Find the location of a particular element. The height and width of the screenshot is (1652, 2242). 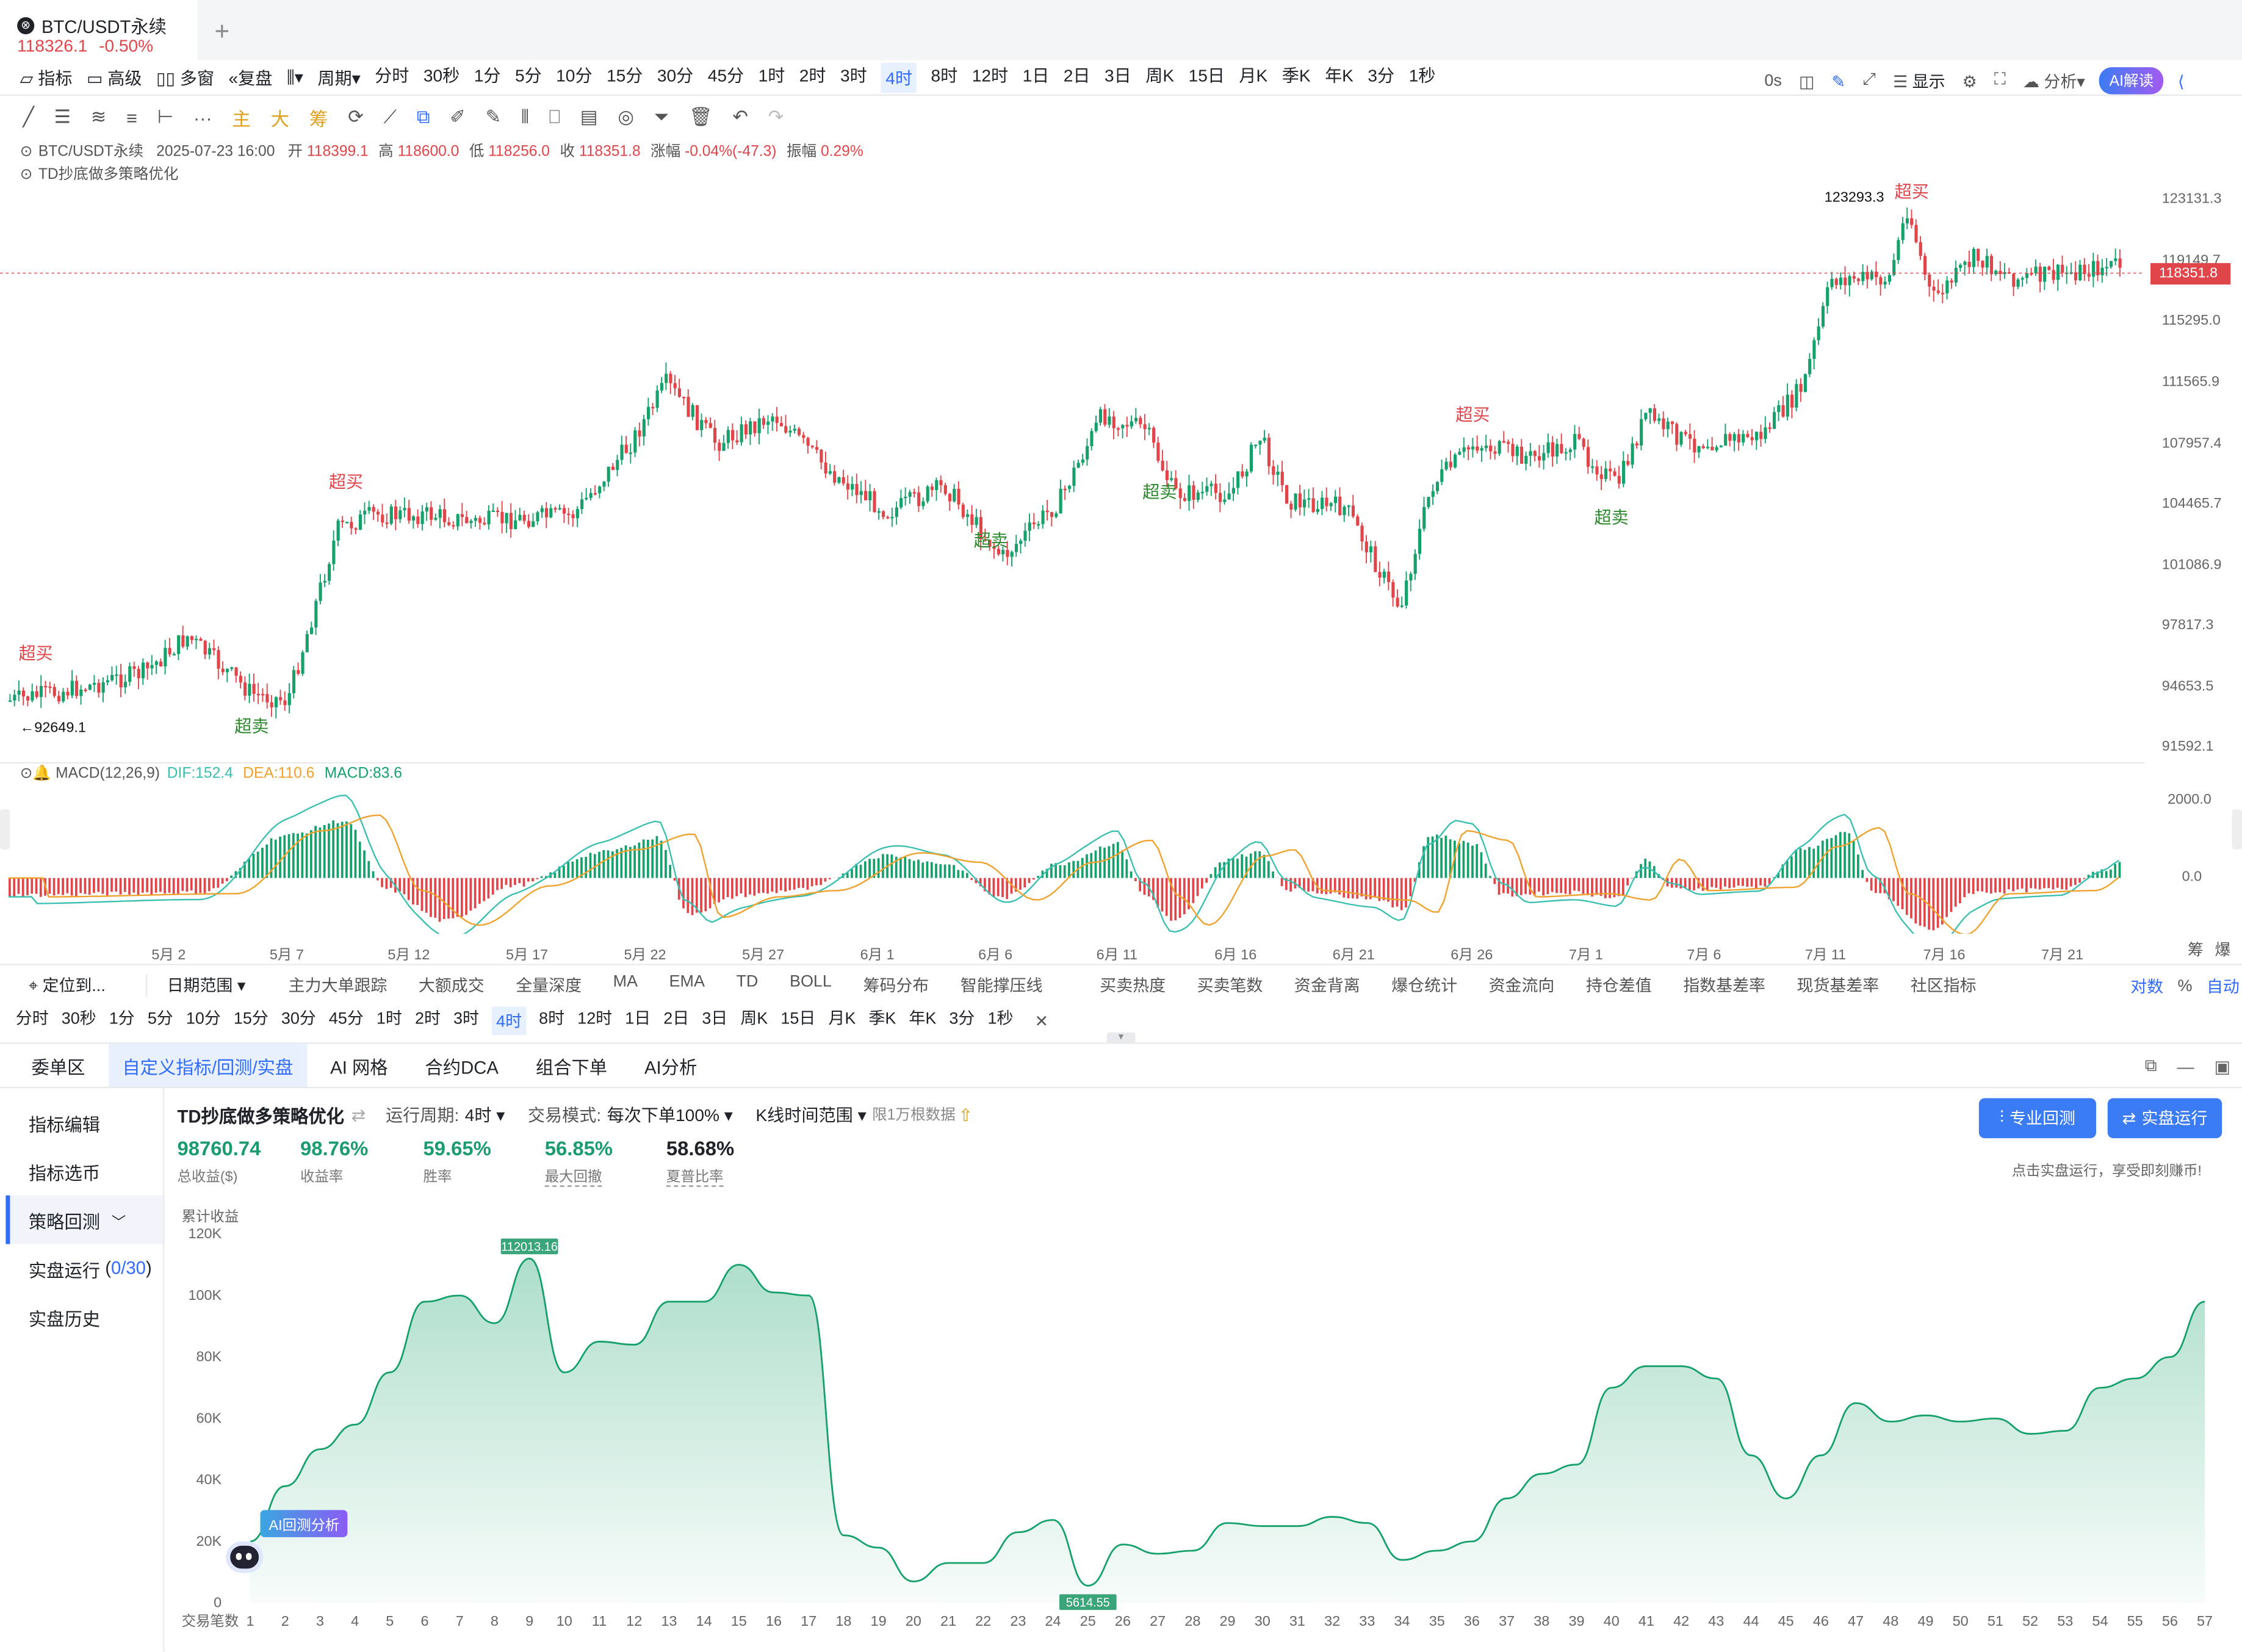

period2-9: 2时 is located at coordinates (428, 1021).